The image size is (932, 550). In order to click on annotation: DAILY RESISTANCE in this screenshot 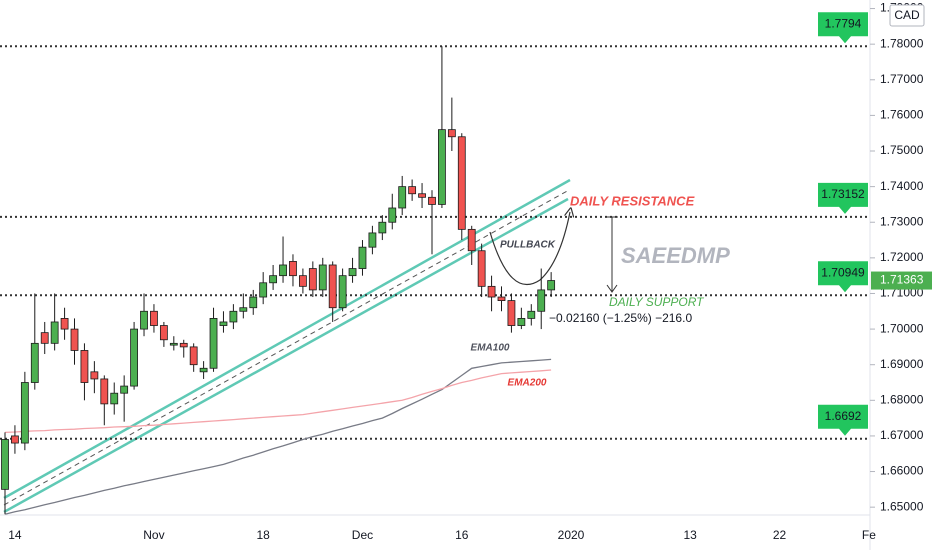, I will do `click(632, 200)`.